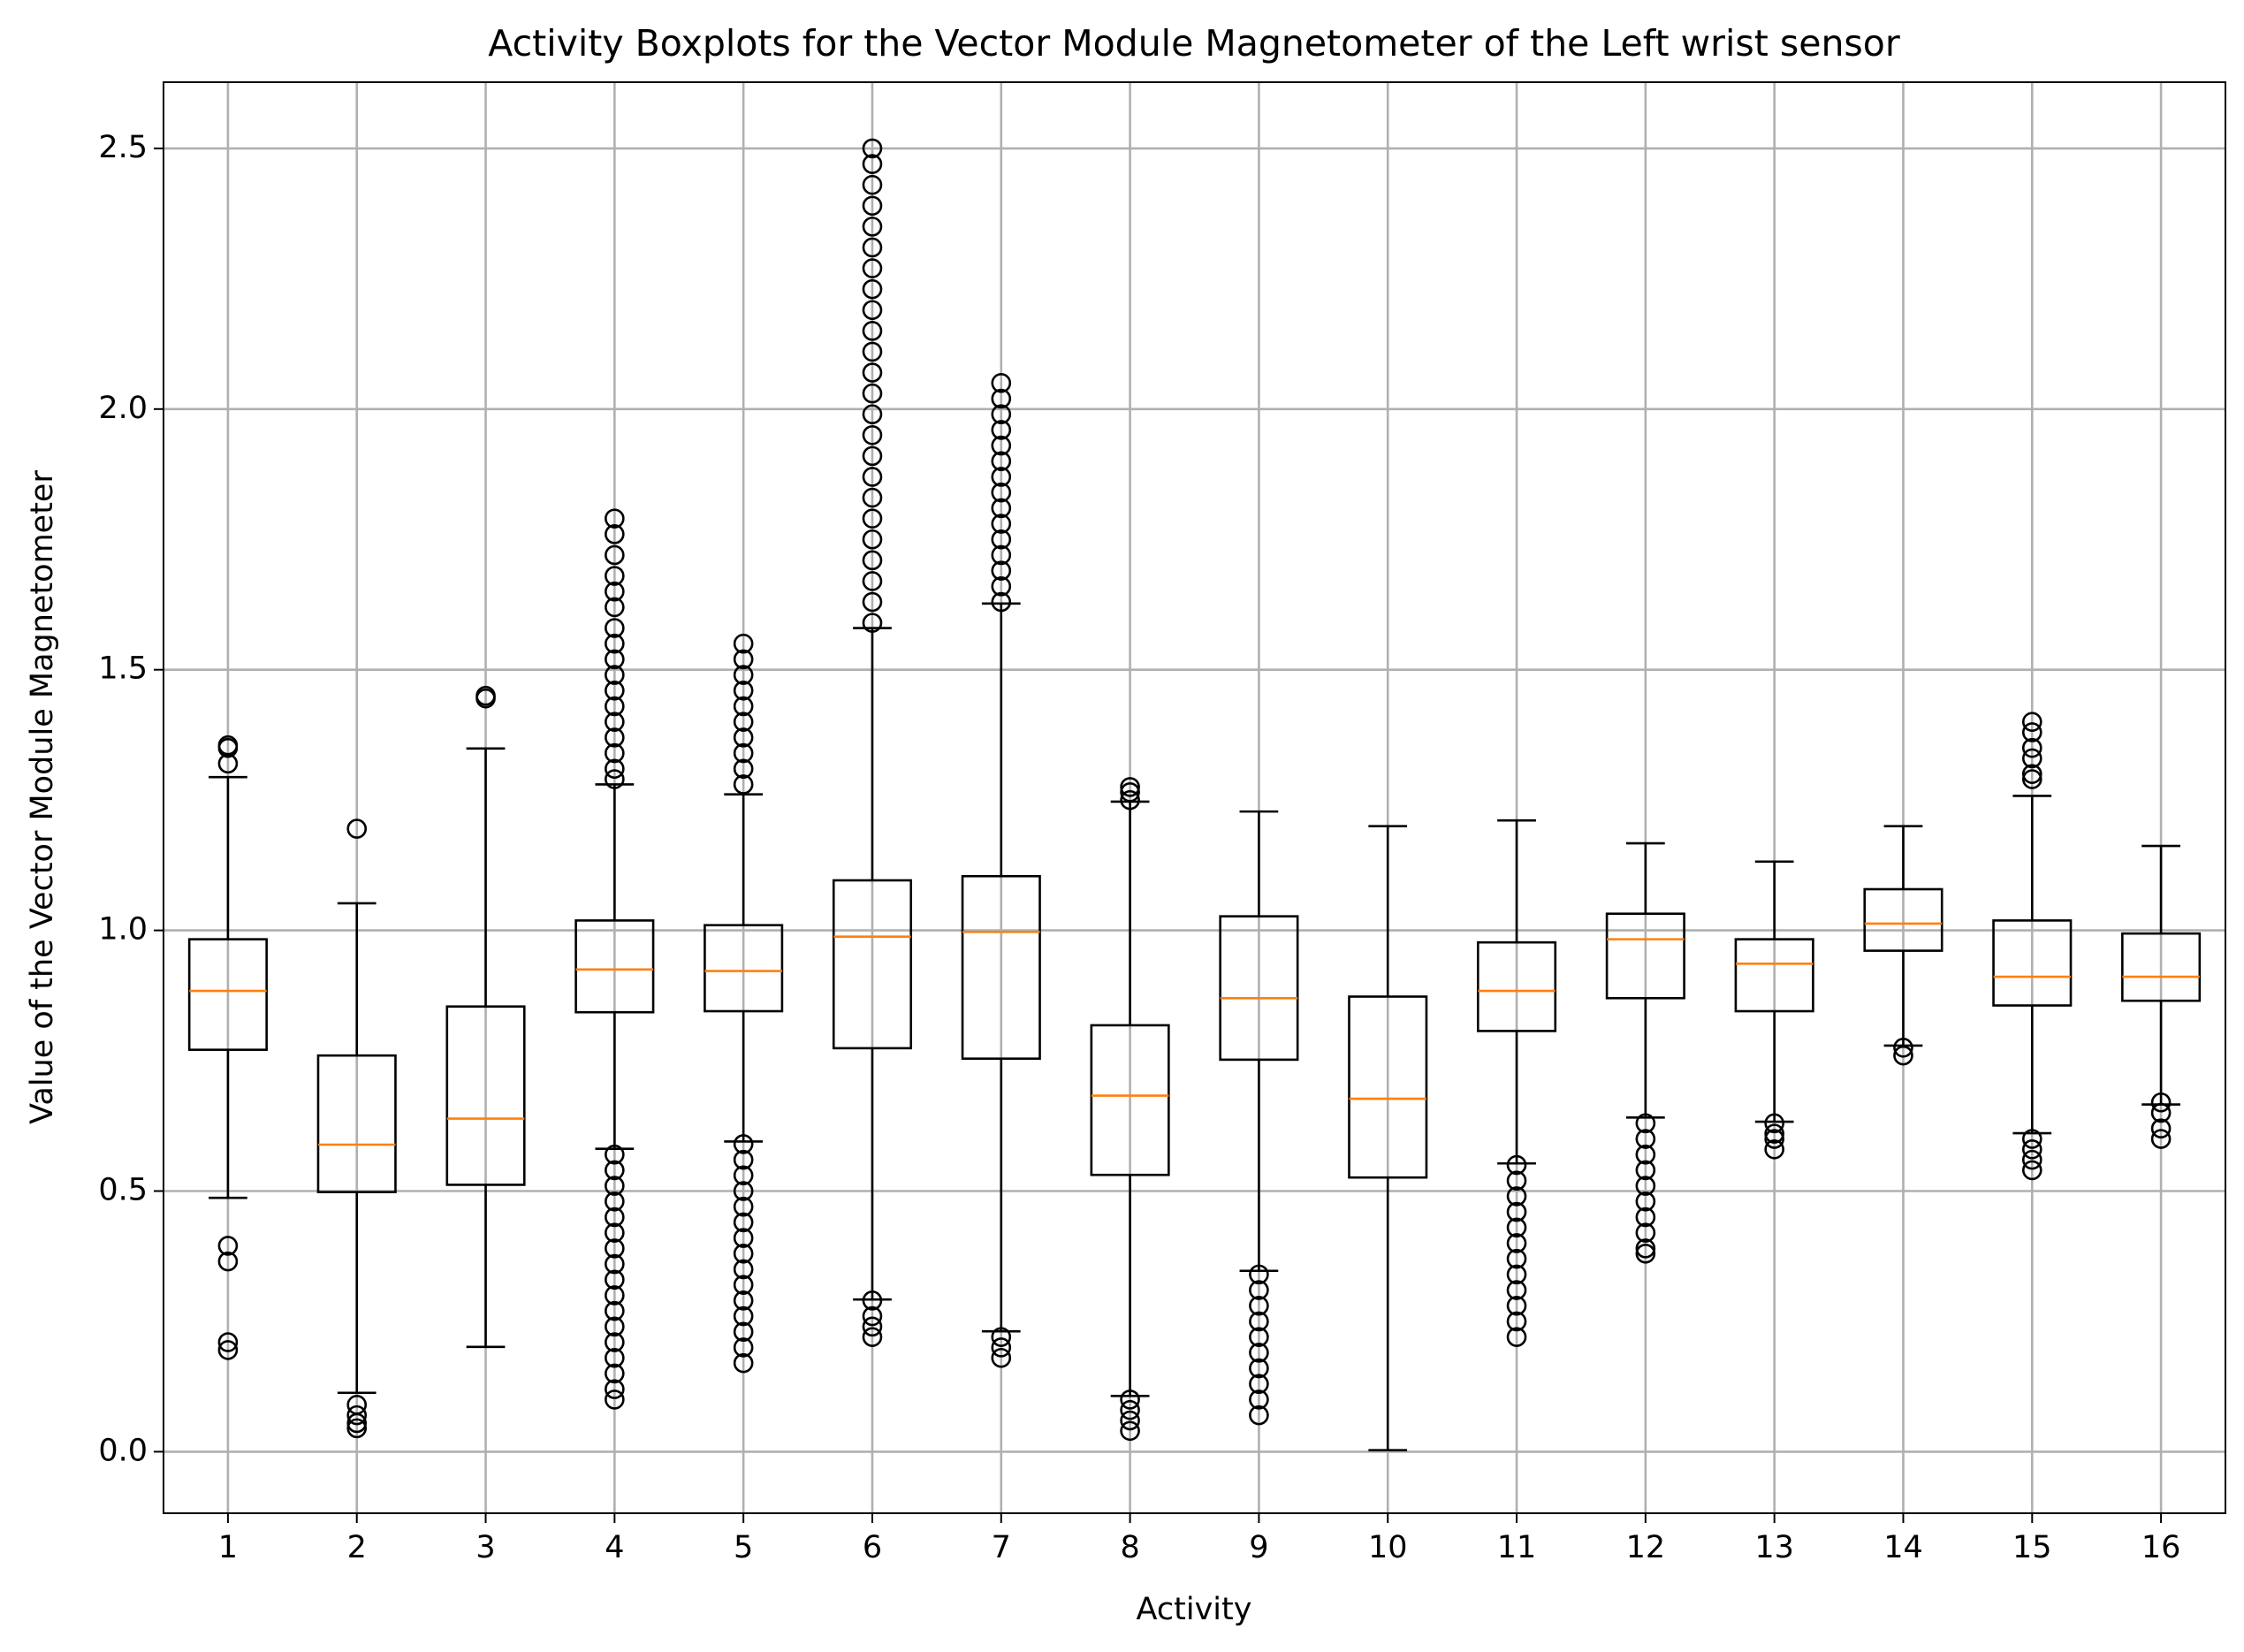  Describe the element at coordinates (2161, 1548) in the screenshot. I see `x-tick-label: 16` at that location.